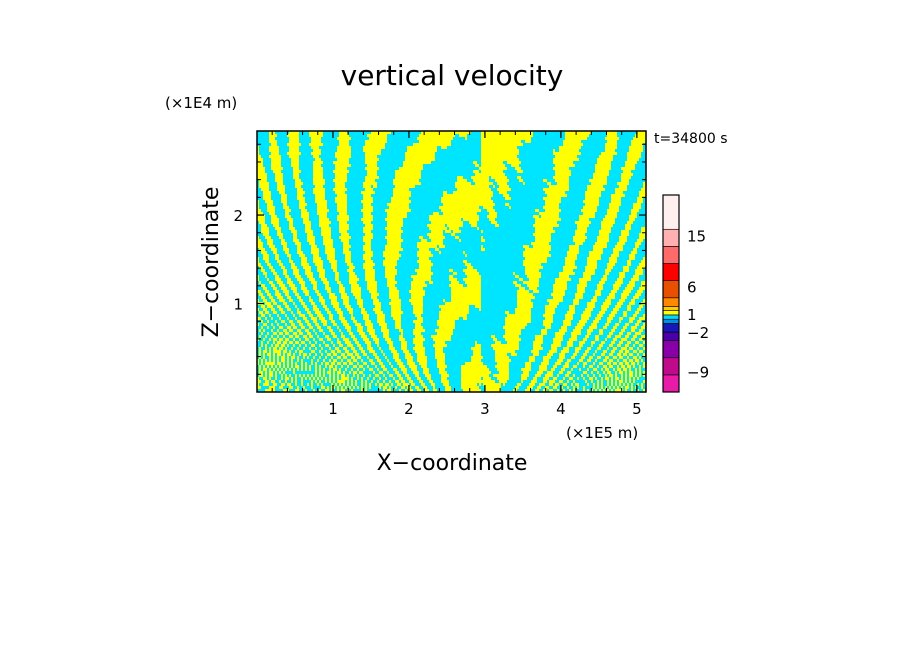  I want to click on colorbar-tick-label: 15, so click(696, 236).